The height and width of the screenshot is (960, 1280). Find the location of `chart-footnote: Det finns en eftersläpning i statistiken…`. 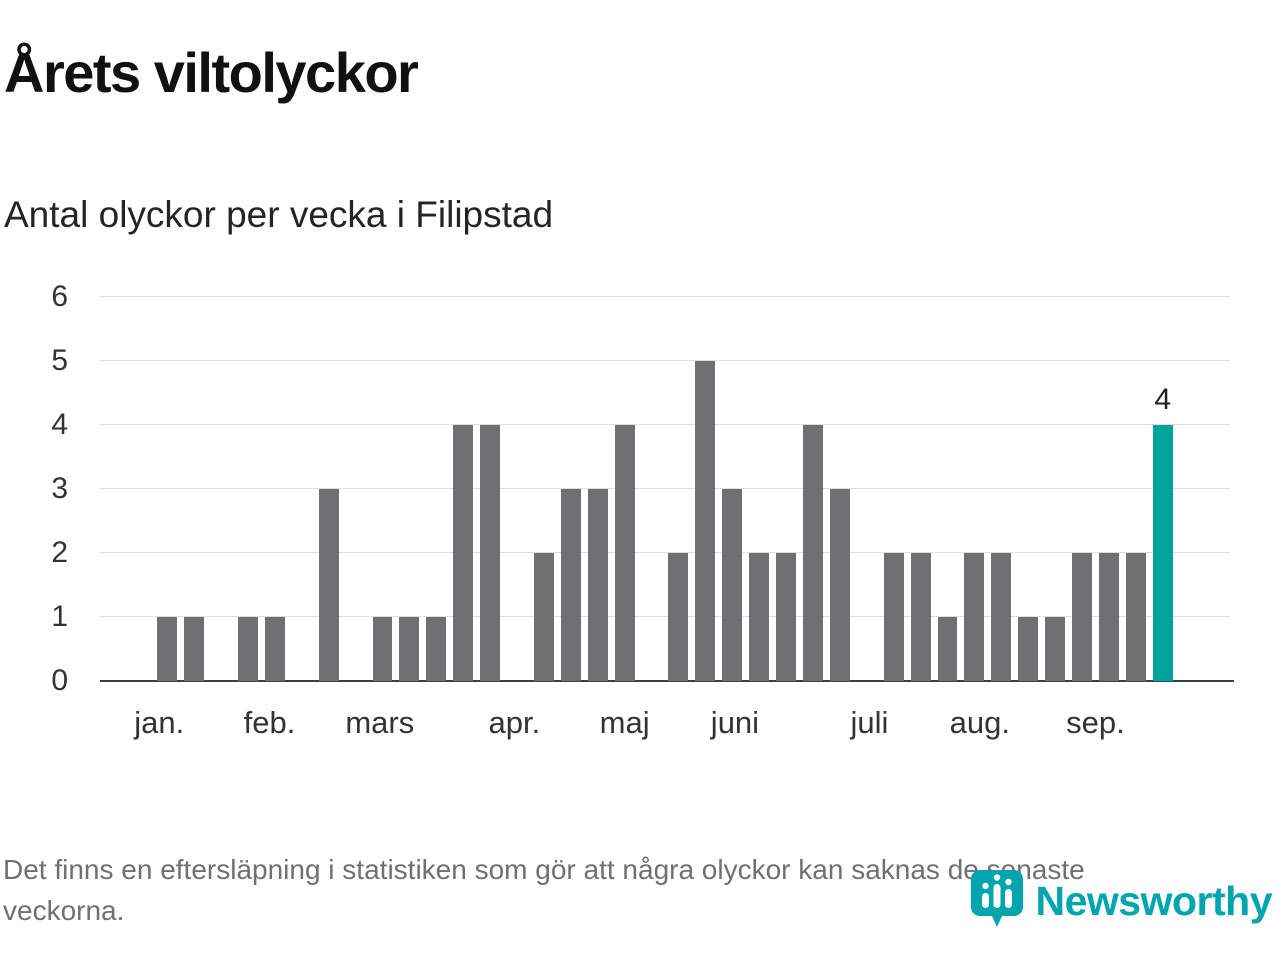

chart-footnote: Det finns en eftersläpning i statistiken… is located at coordinates (544, 890).